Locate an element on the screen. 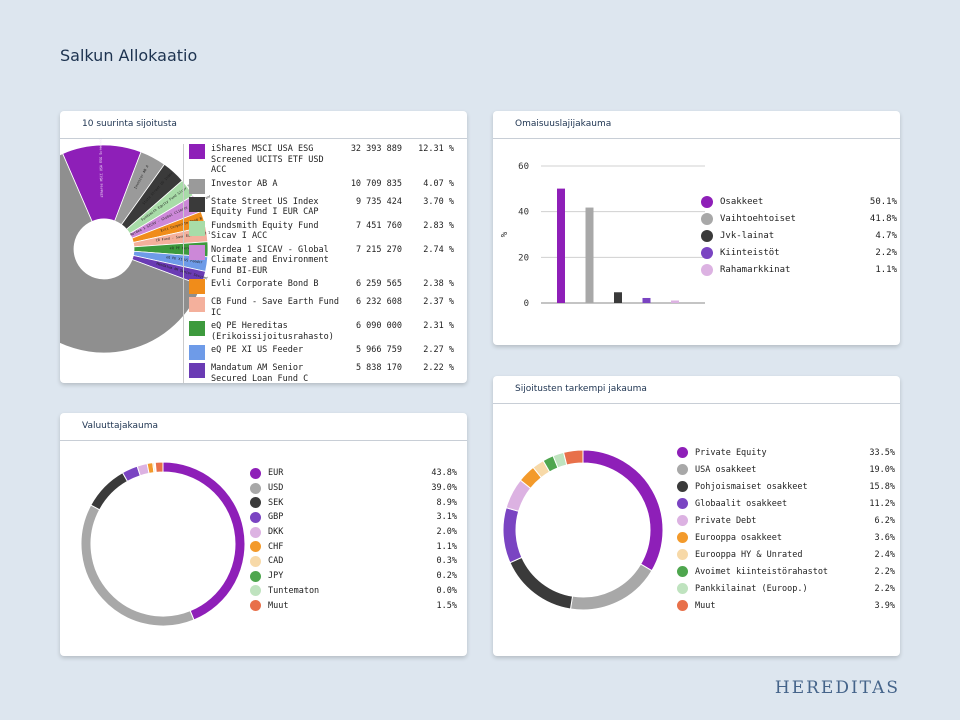 The height and width of the screenshot is (720, 960). holdings-slice-rest is located at coordinates (131, 253).